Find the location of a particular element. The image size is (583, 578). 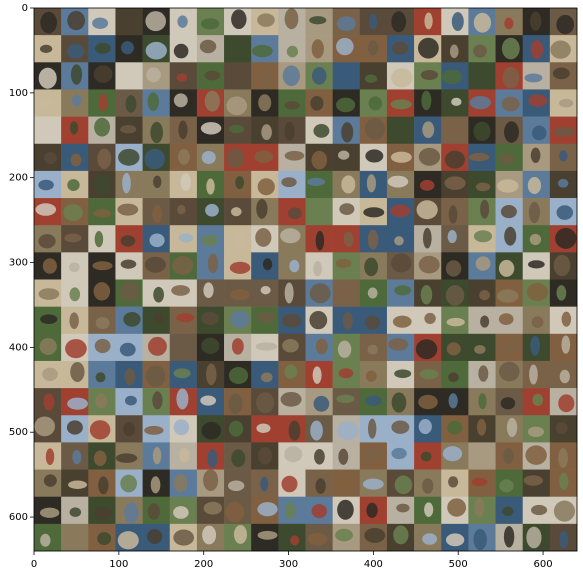

y-tick-label: 100 is located at coordinates (18, 93).